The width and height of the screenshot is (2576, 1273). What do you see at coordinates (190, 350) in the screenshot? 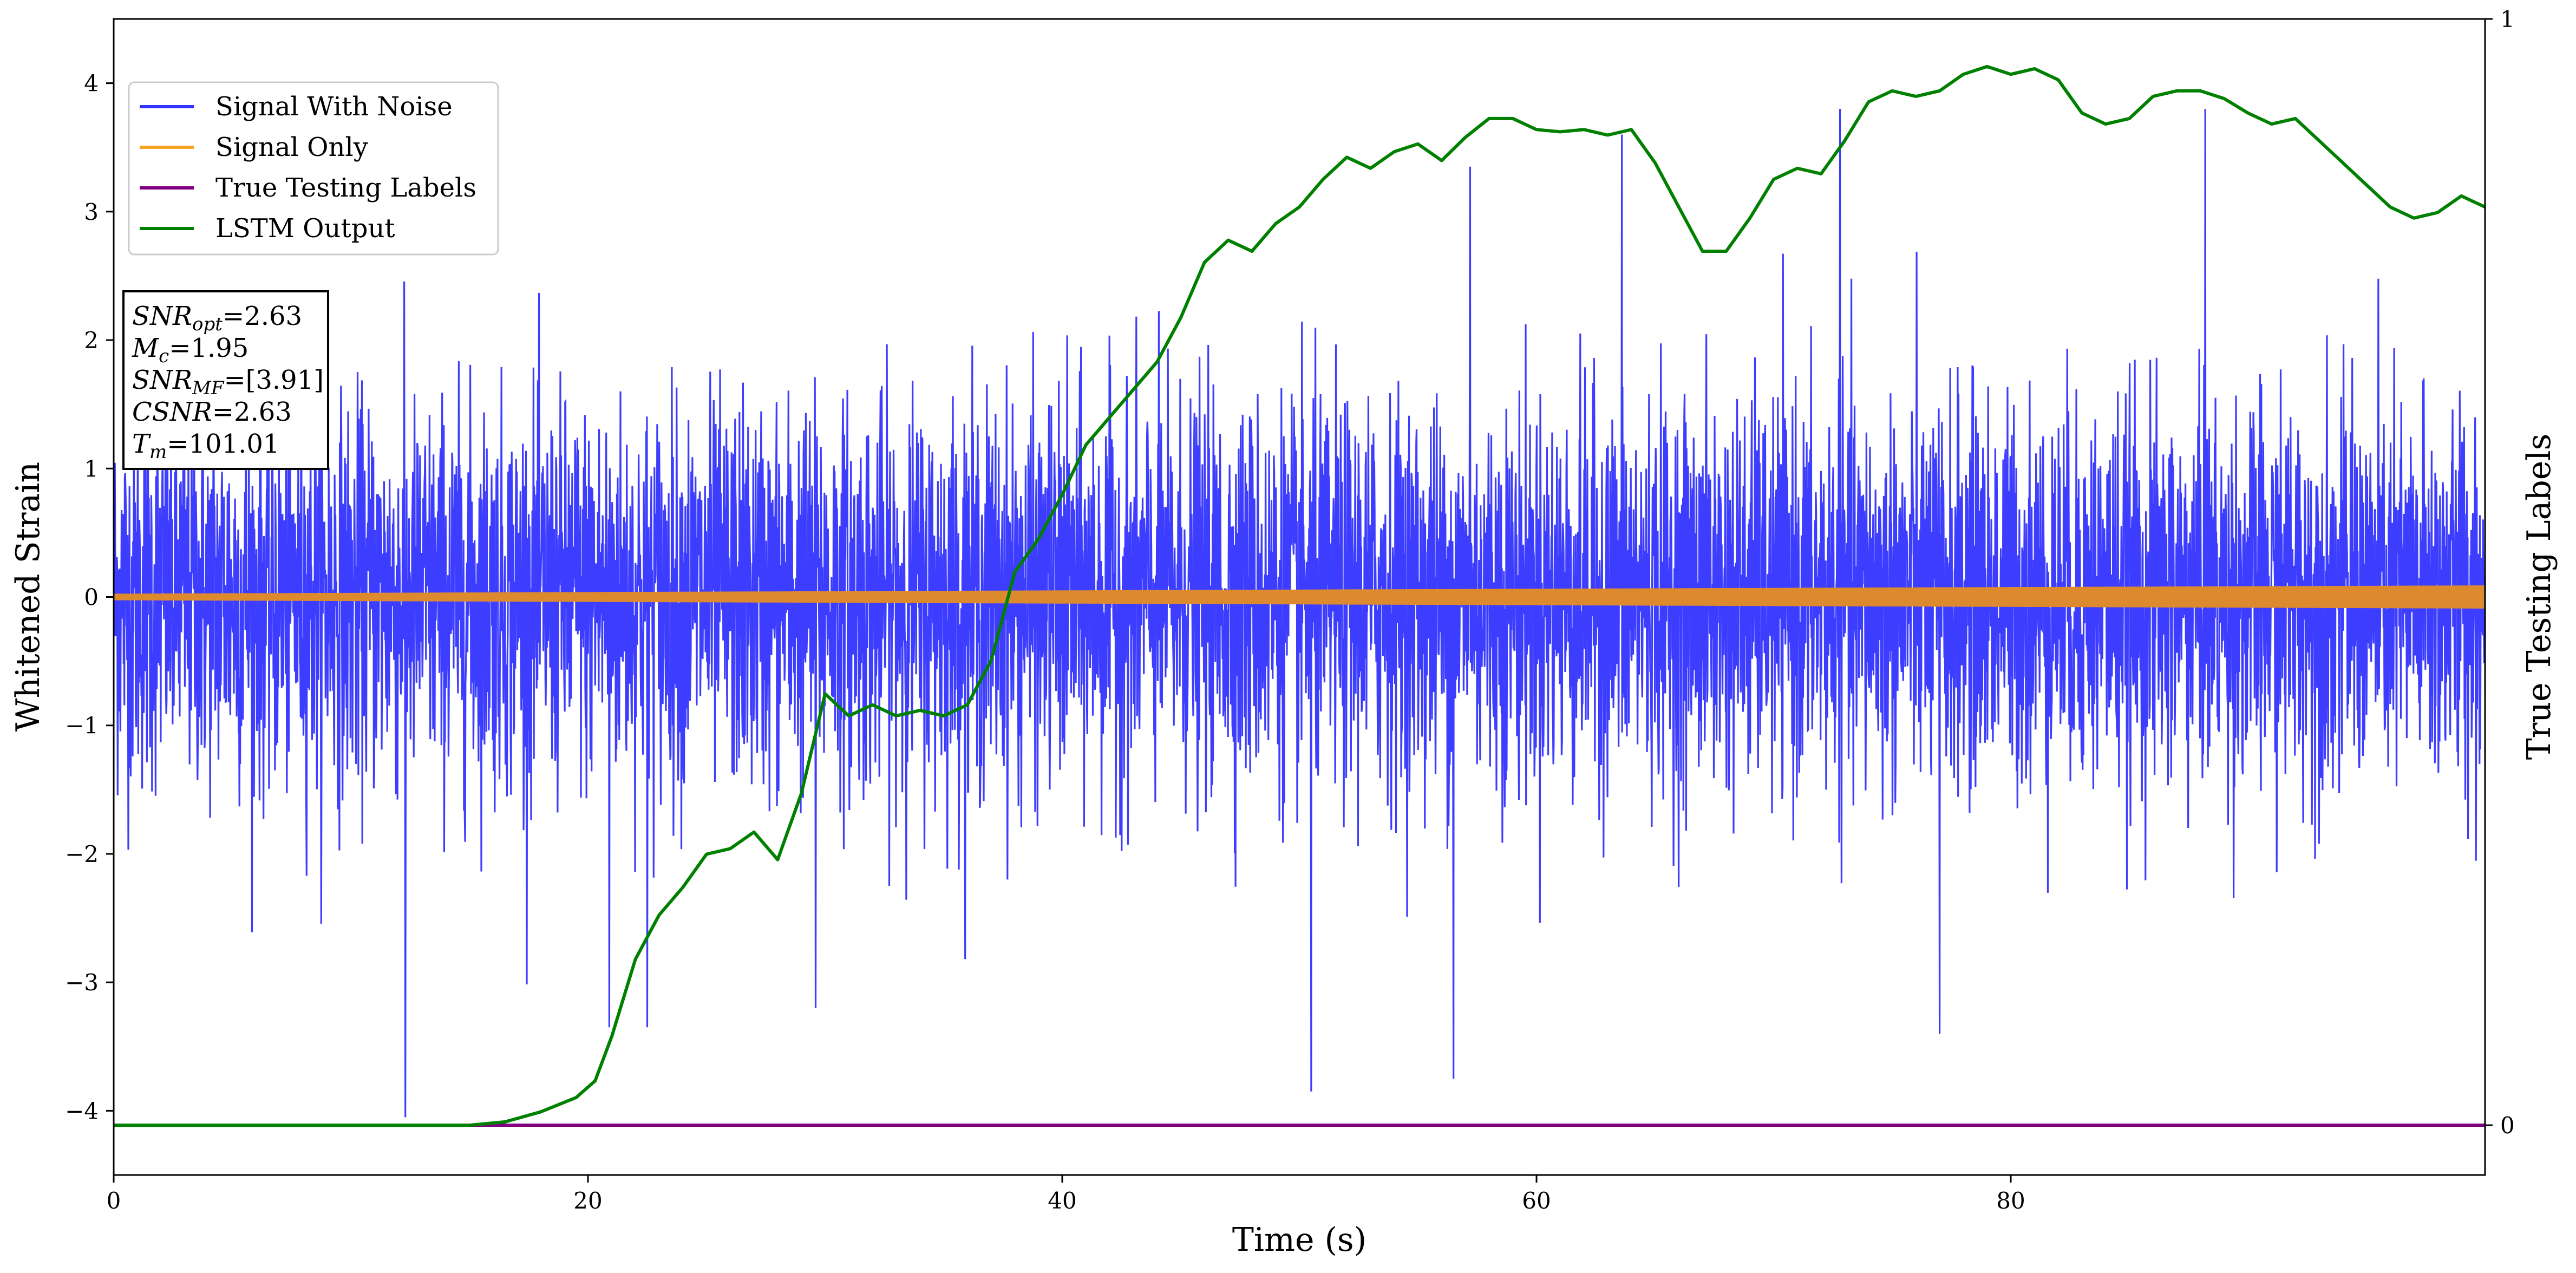
I see `annotation-line: Mc=1.95` at bounding box center [190, 350].